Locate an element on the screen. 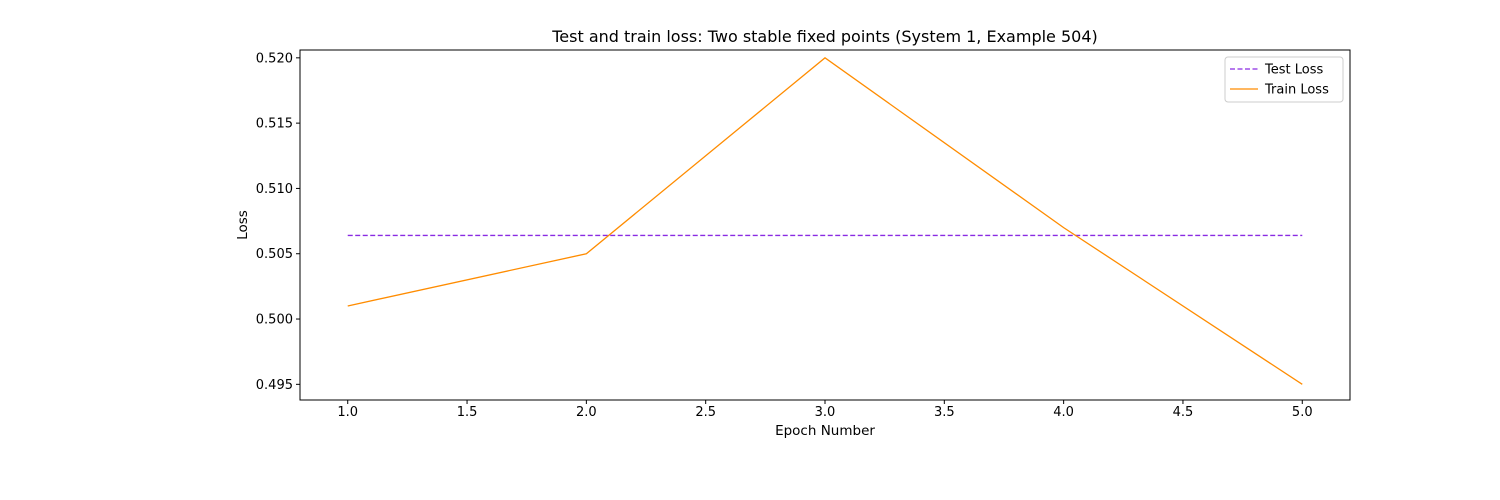 This screenshot has height=500, width=1500. x-axis-ticks: 1.0 1.5 2.0 2.5 3.0 3.5 4.0 4.5 5.0 is located at coordinates (825, 410).